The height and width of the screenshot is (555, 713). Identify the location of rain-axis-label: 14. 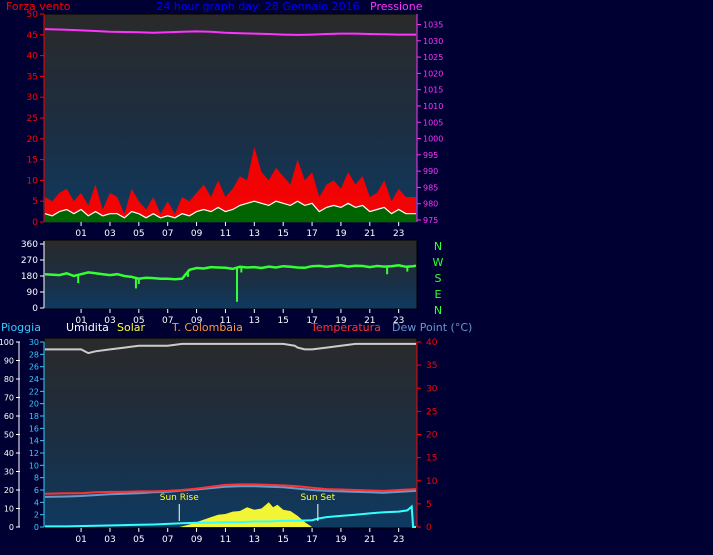
(34, 441).